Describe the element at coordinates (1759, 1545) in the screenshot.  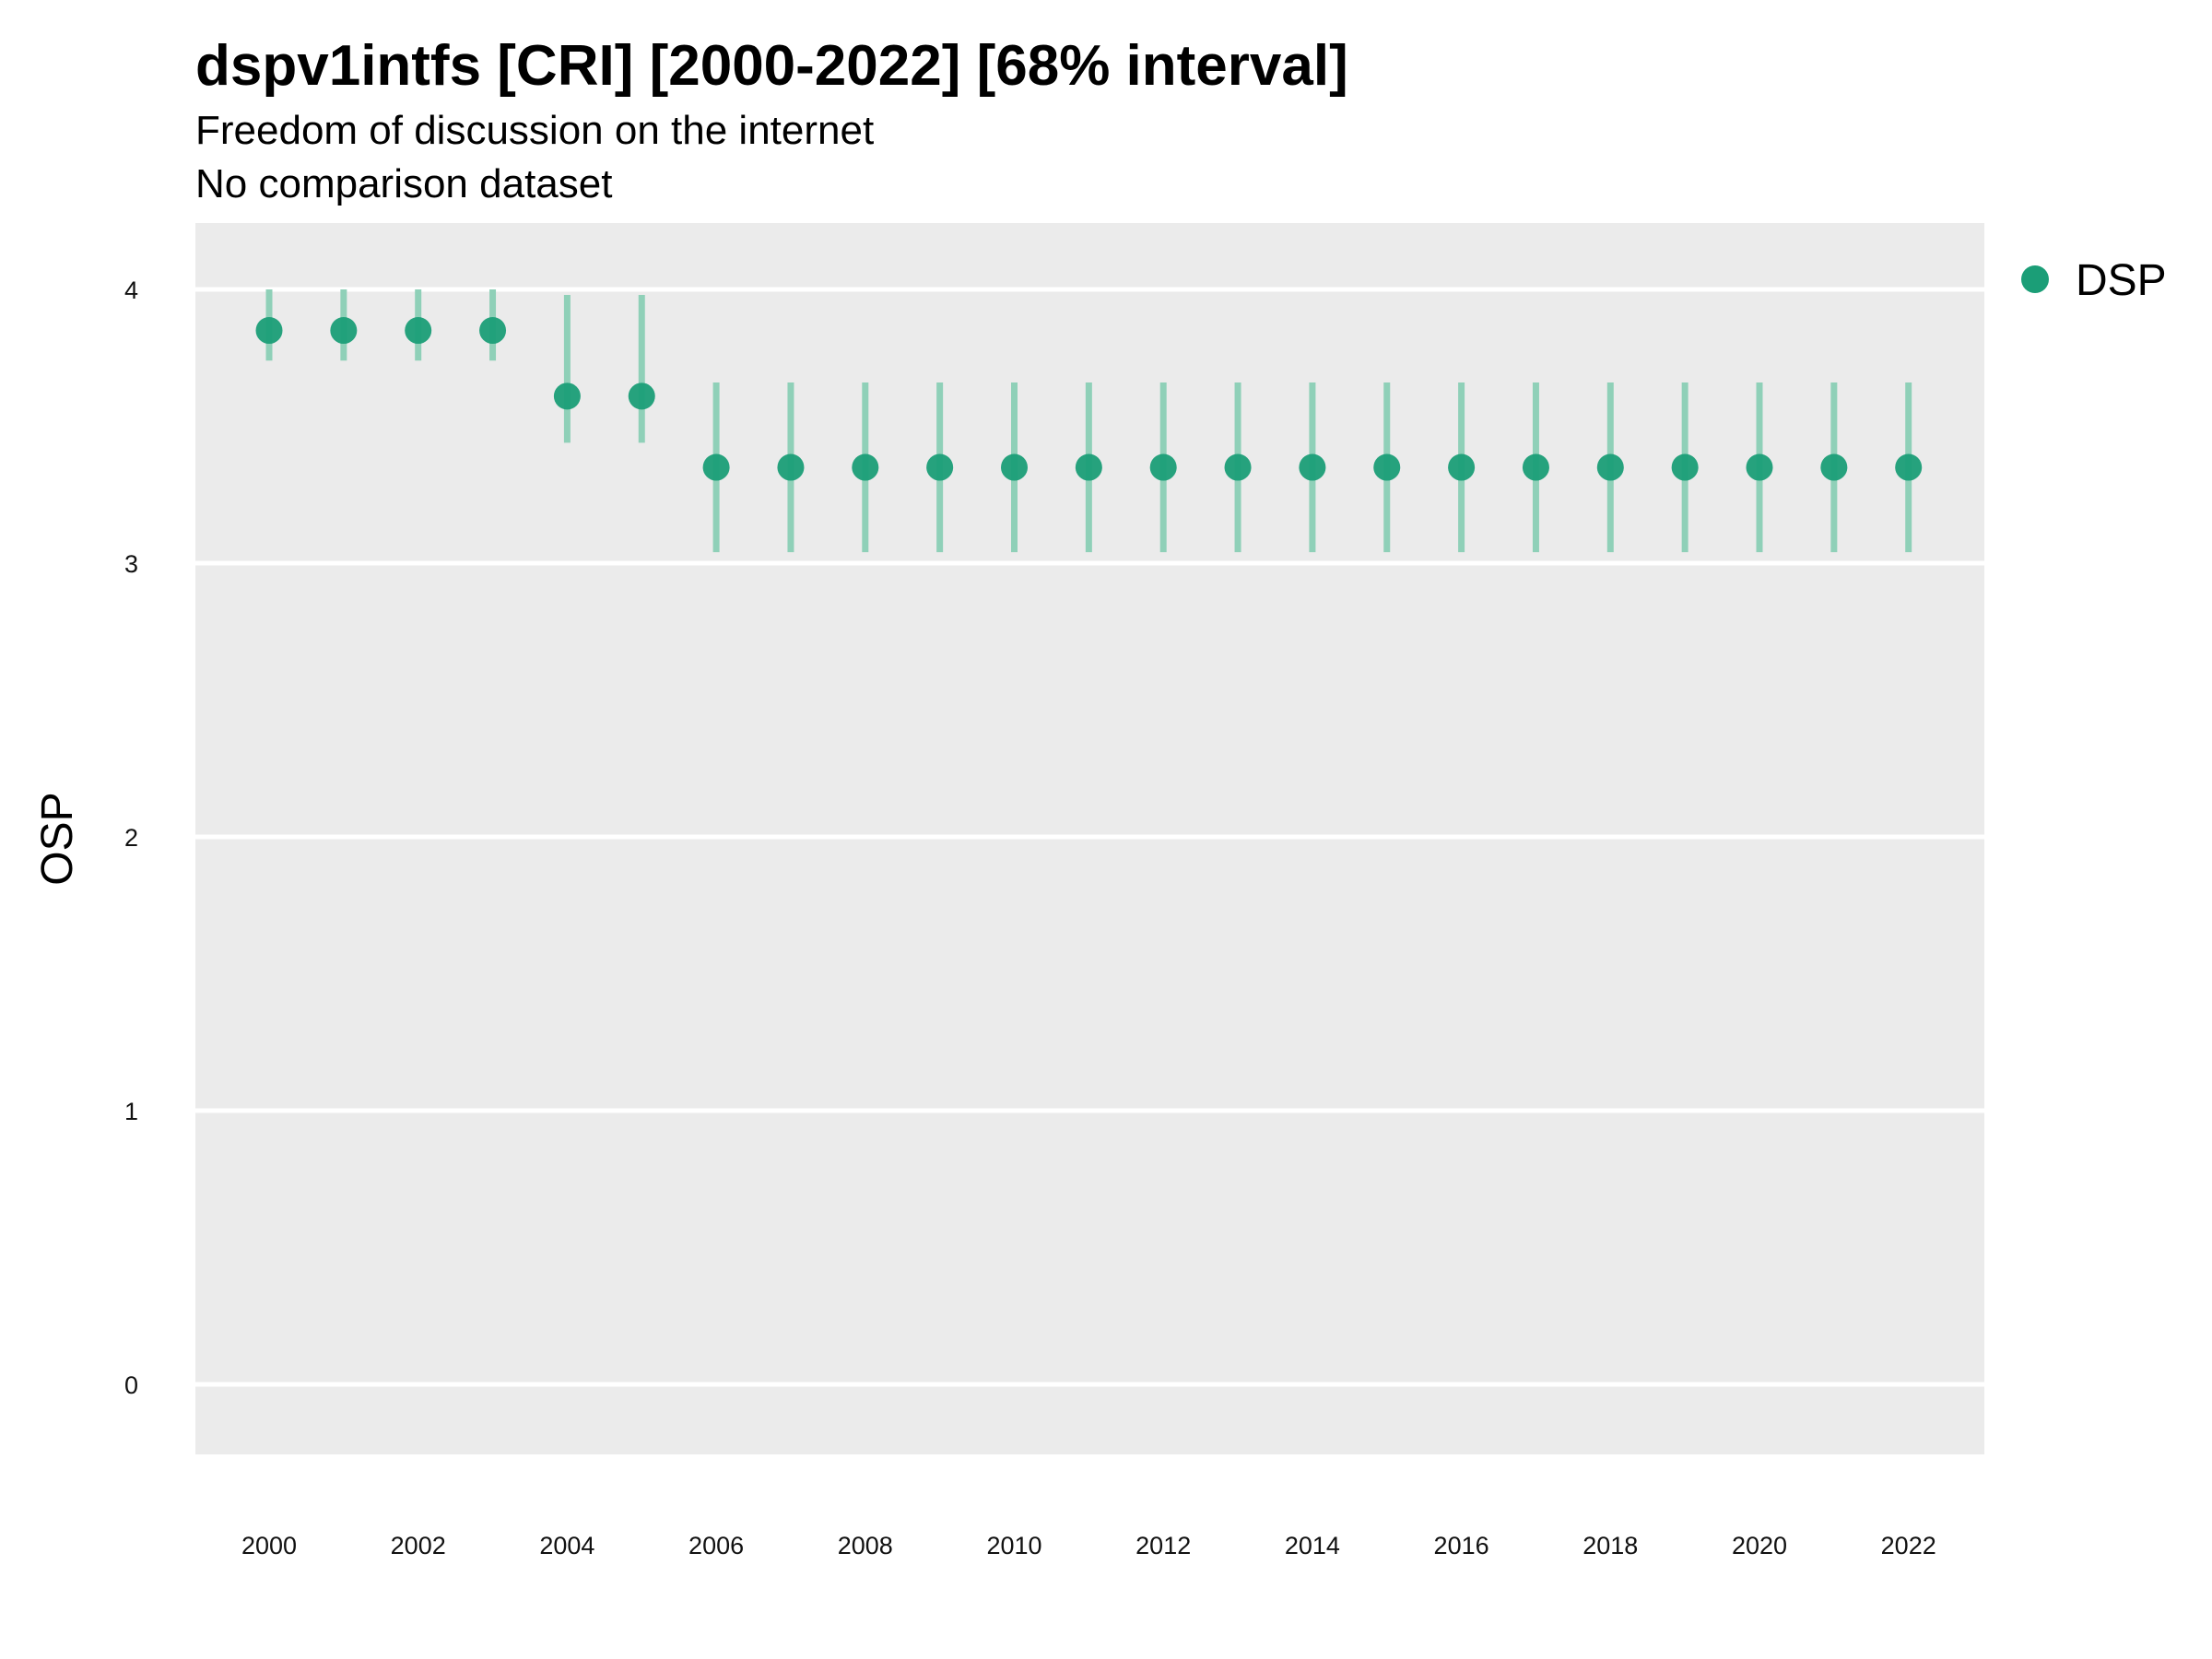
I see `x-tick-label: 2020` at that location.